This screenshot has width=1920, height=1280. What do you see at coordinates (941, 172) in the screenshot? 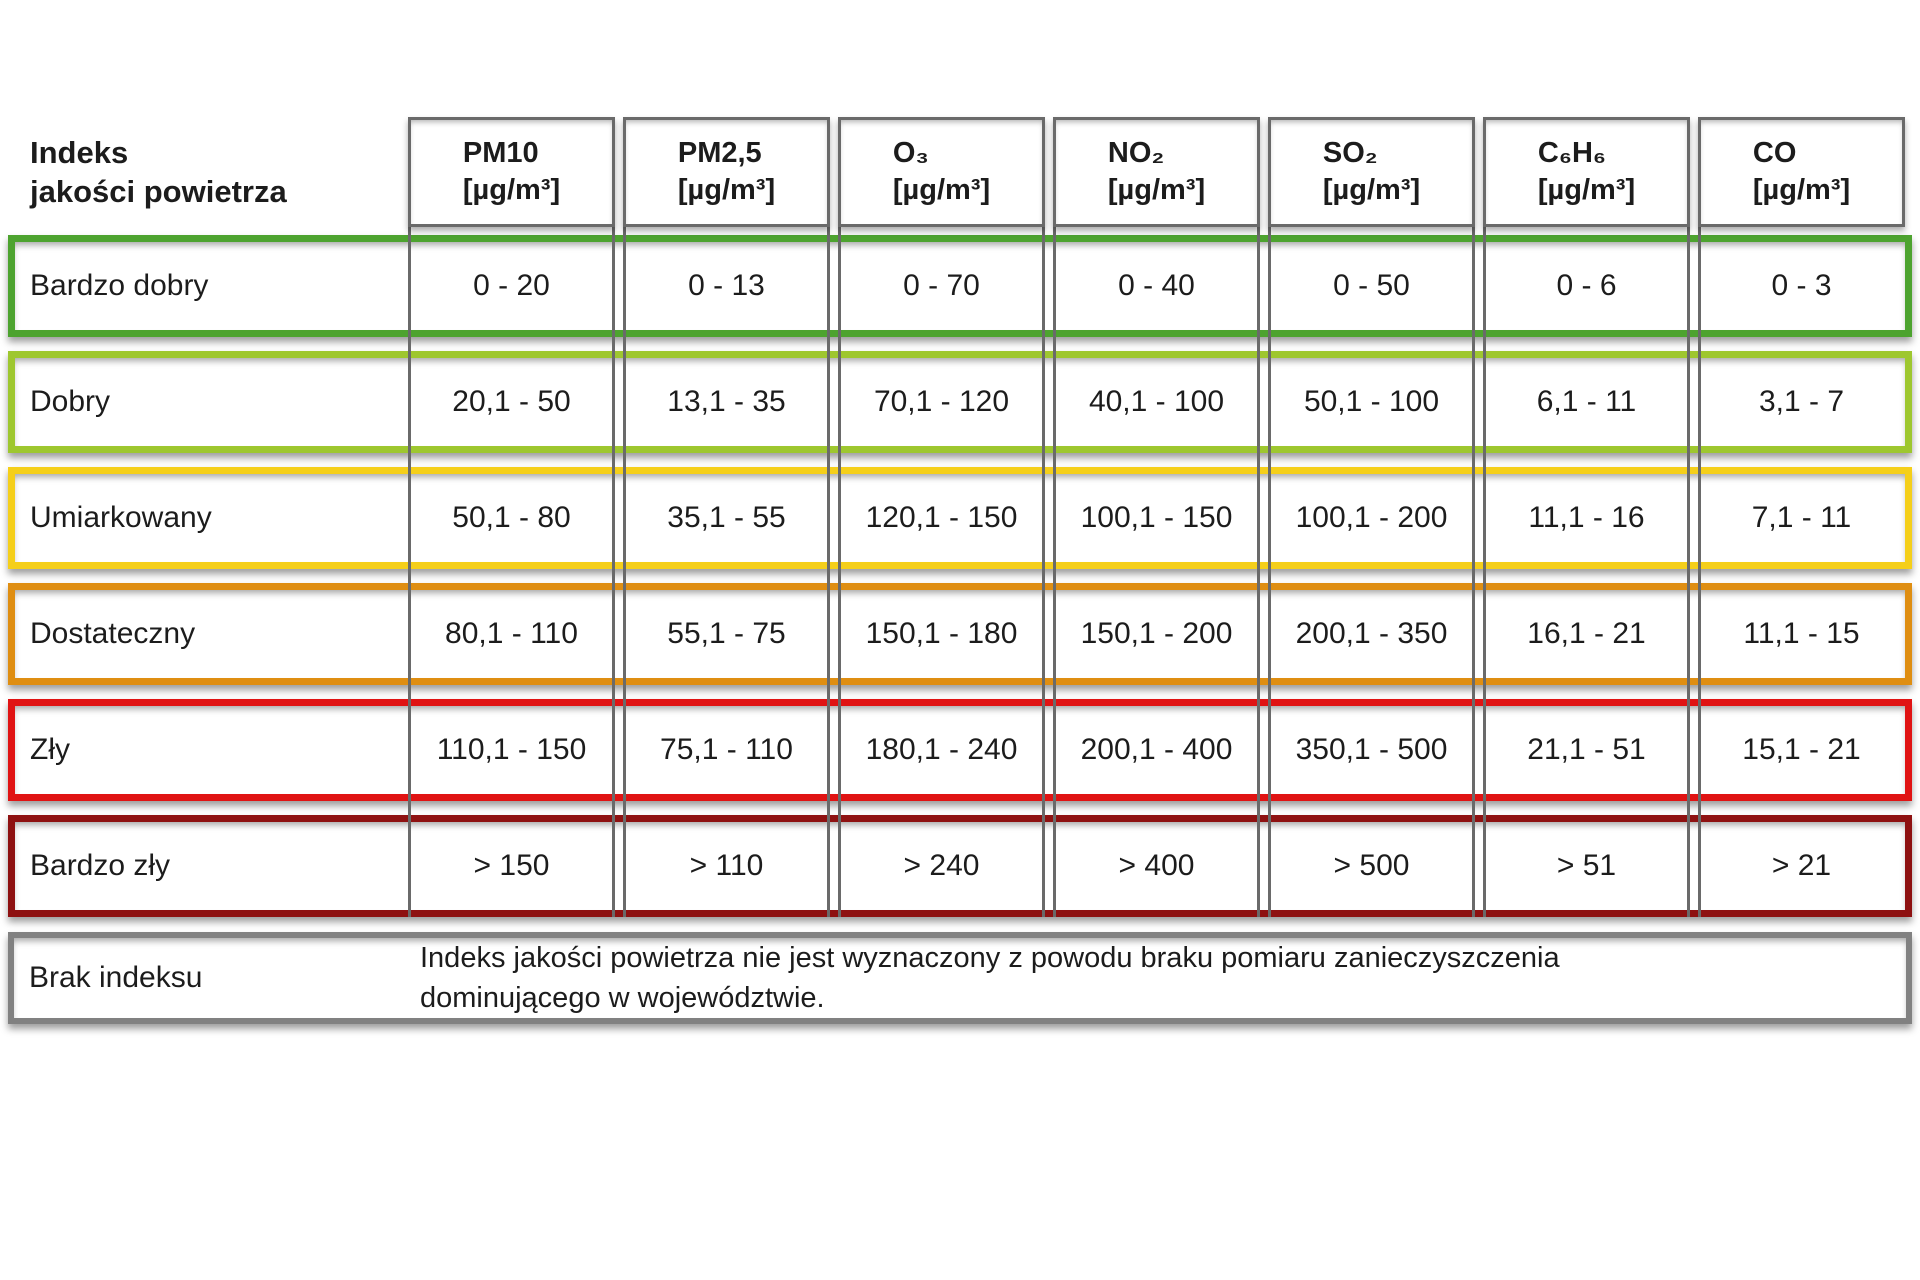
I see `column-header-o3: O₃ [µg/m³]` at bounding box center [941, 172].